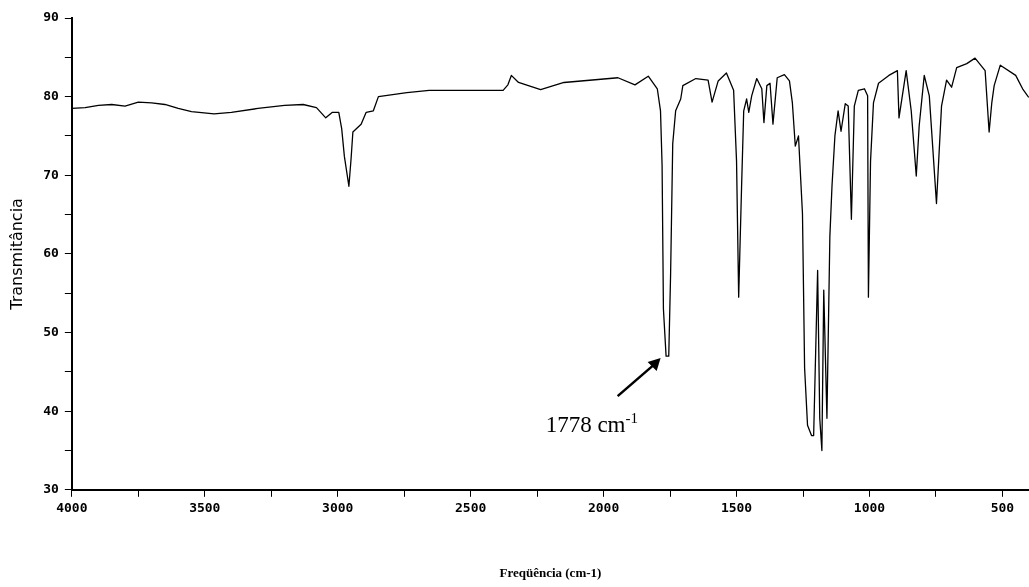 The width and height of the screenshot is (1029, 587). What do you see at coordinates (16, 254) in the screenshot?
I see `y-axis-title: Transmitância` at bounding box center [16, 254].